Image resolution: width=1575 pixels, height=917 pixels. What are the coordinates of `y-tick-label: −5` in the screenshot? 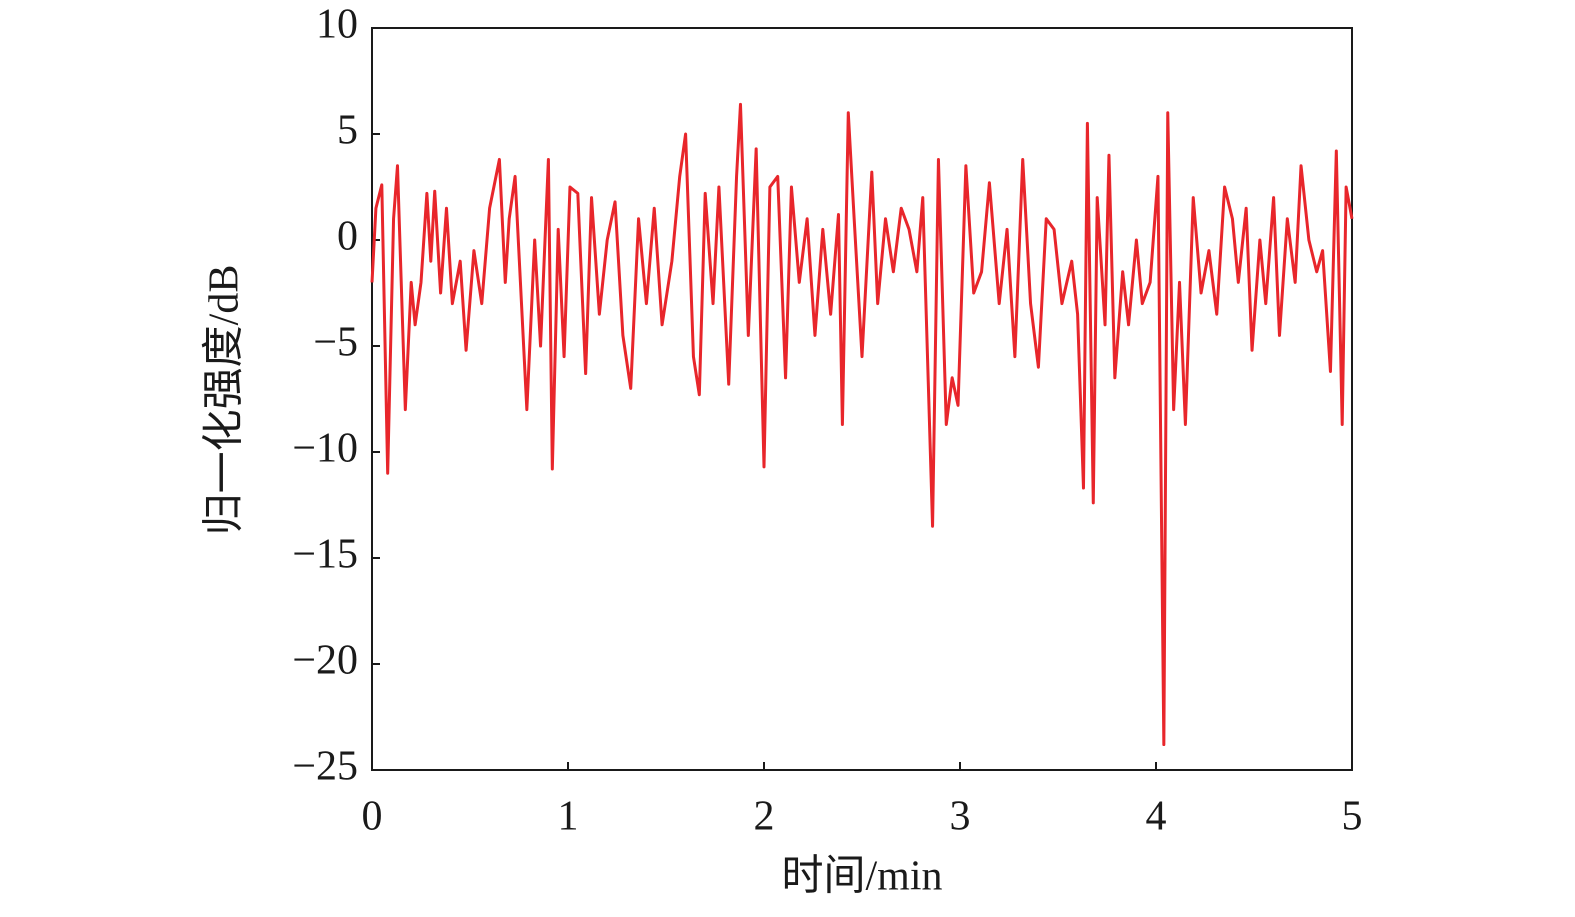 It's located at (335, 343).